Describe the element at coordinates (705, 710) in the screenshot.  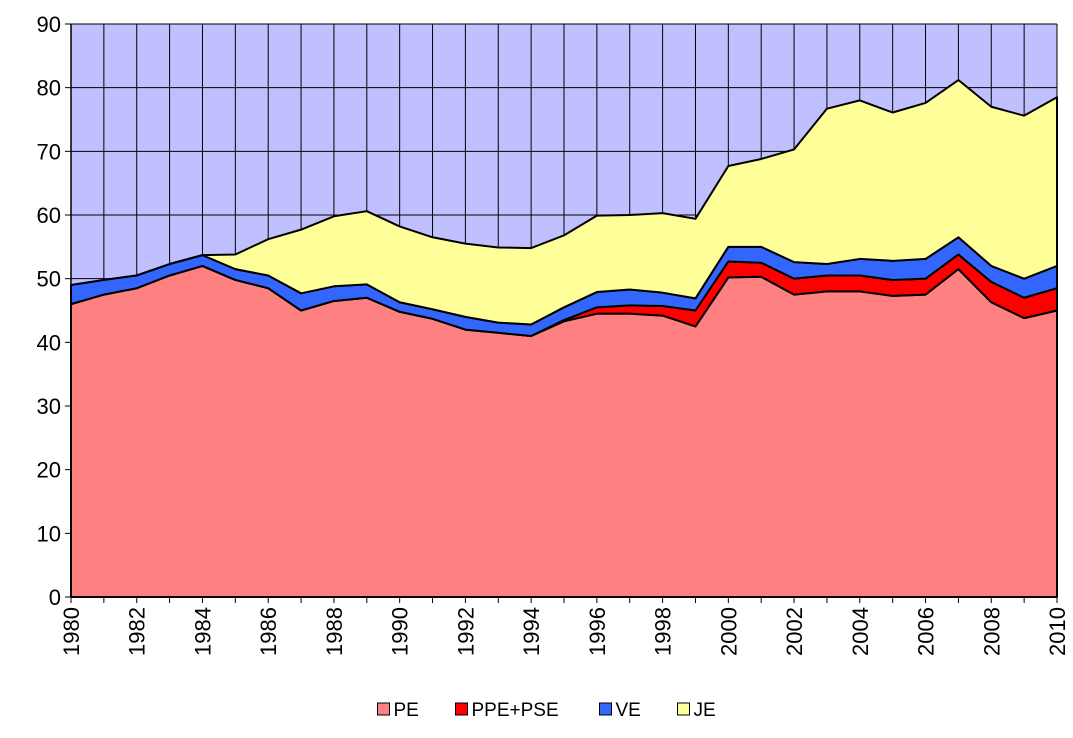
I see `legend-label: JE` at that location.